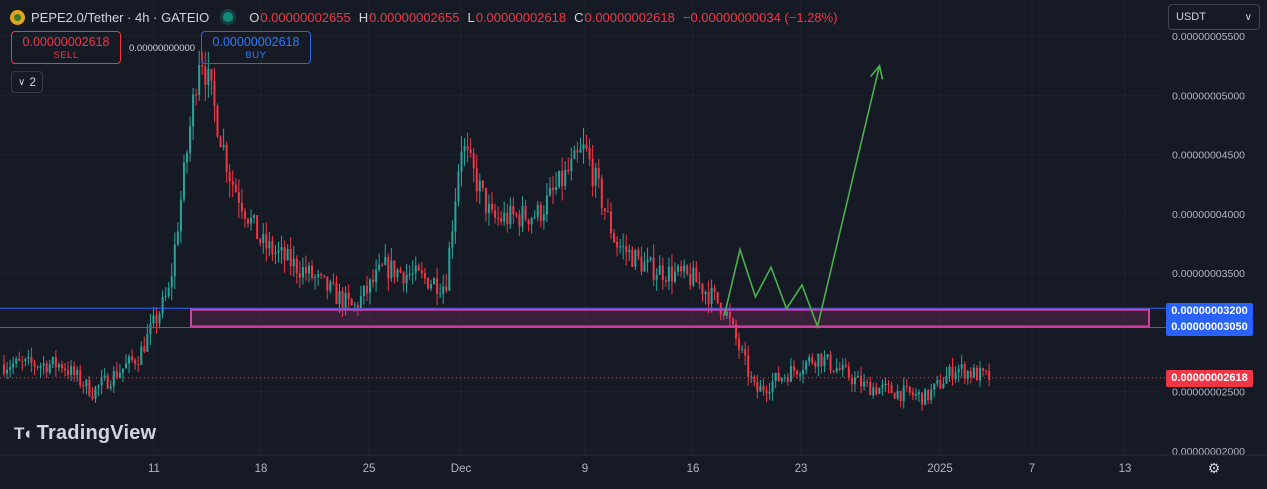 The image size is (1267, 489). What do you see at coordinates (256, 55) in the screenshot?
I see `buy-label: BUY` at bounding box center [256, 55].